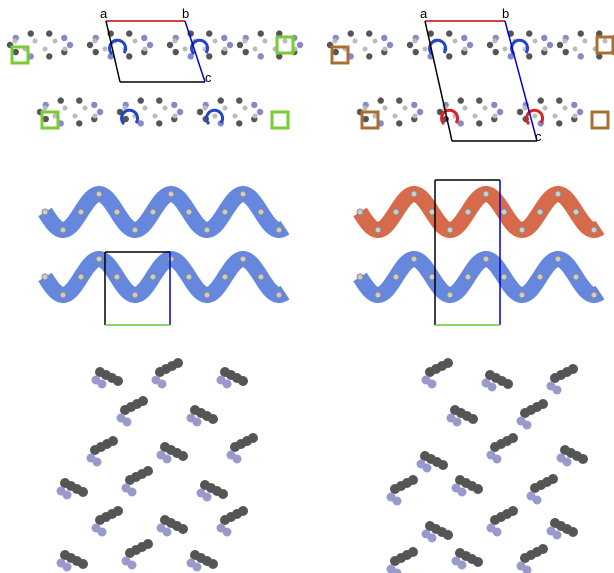  Describe the element at coordinates (156, 45) in the screenshot. I see `cell-left: a b c` at that location.